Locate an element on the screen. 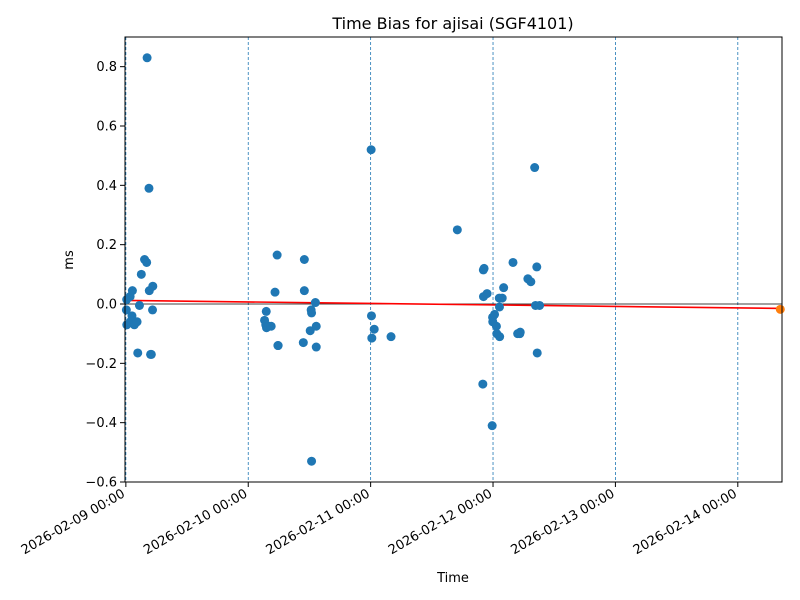 This screenshot has width=800, height=600. y-tick-label: 0.2 is located at coordinates (106, 245).